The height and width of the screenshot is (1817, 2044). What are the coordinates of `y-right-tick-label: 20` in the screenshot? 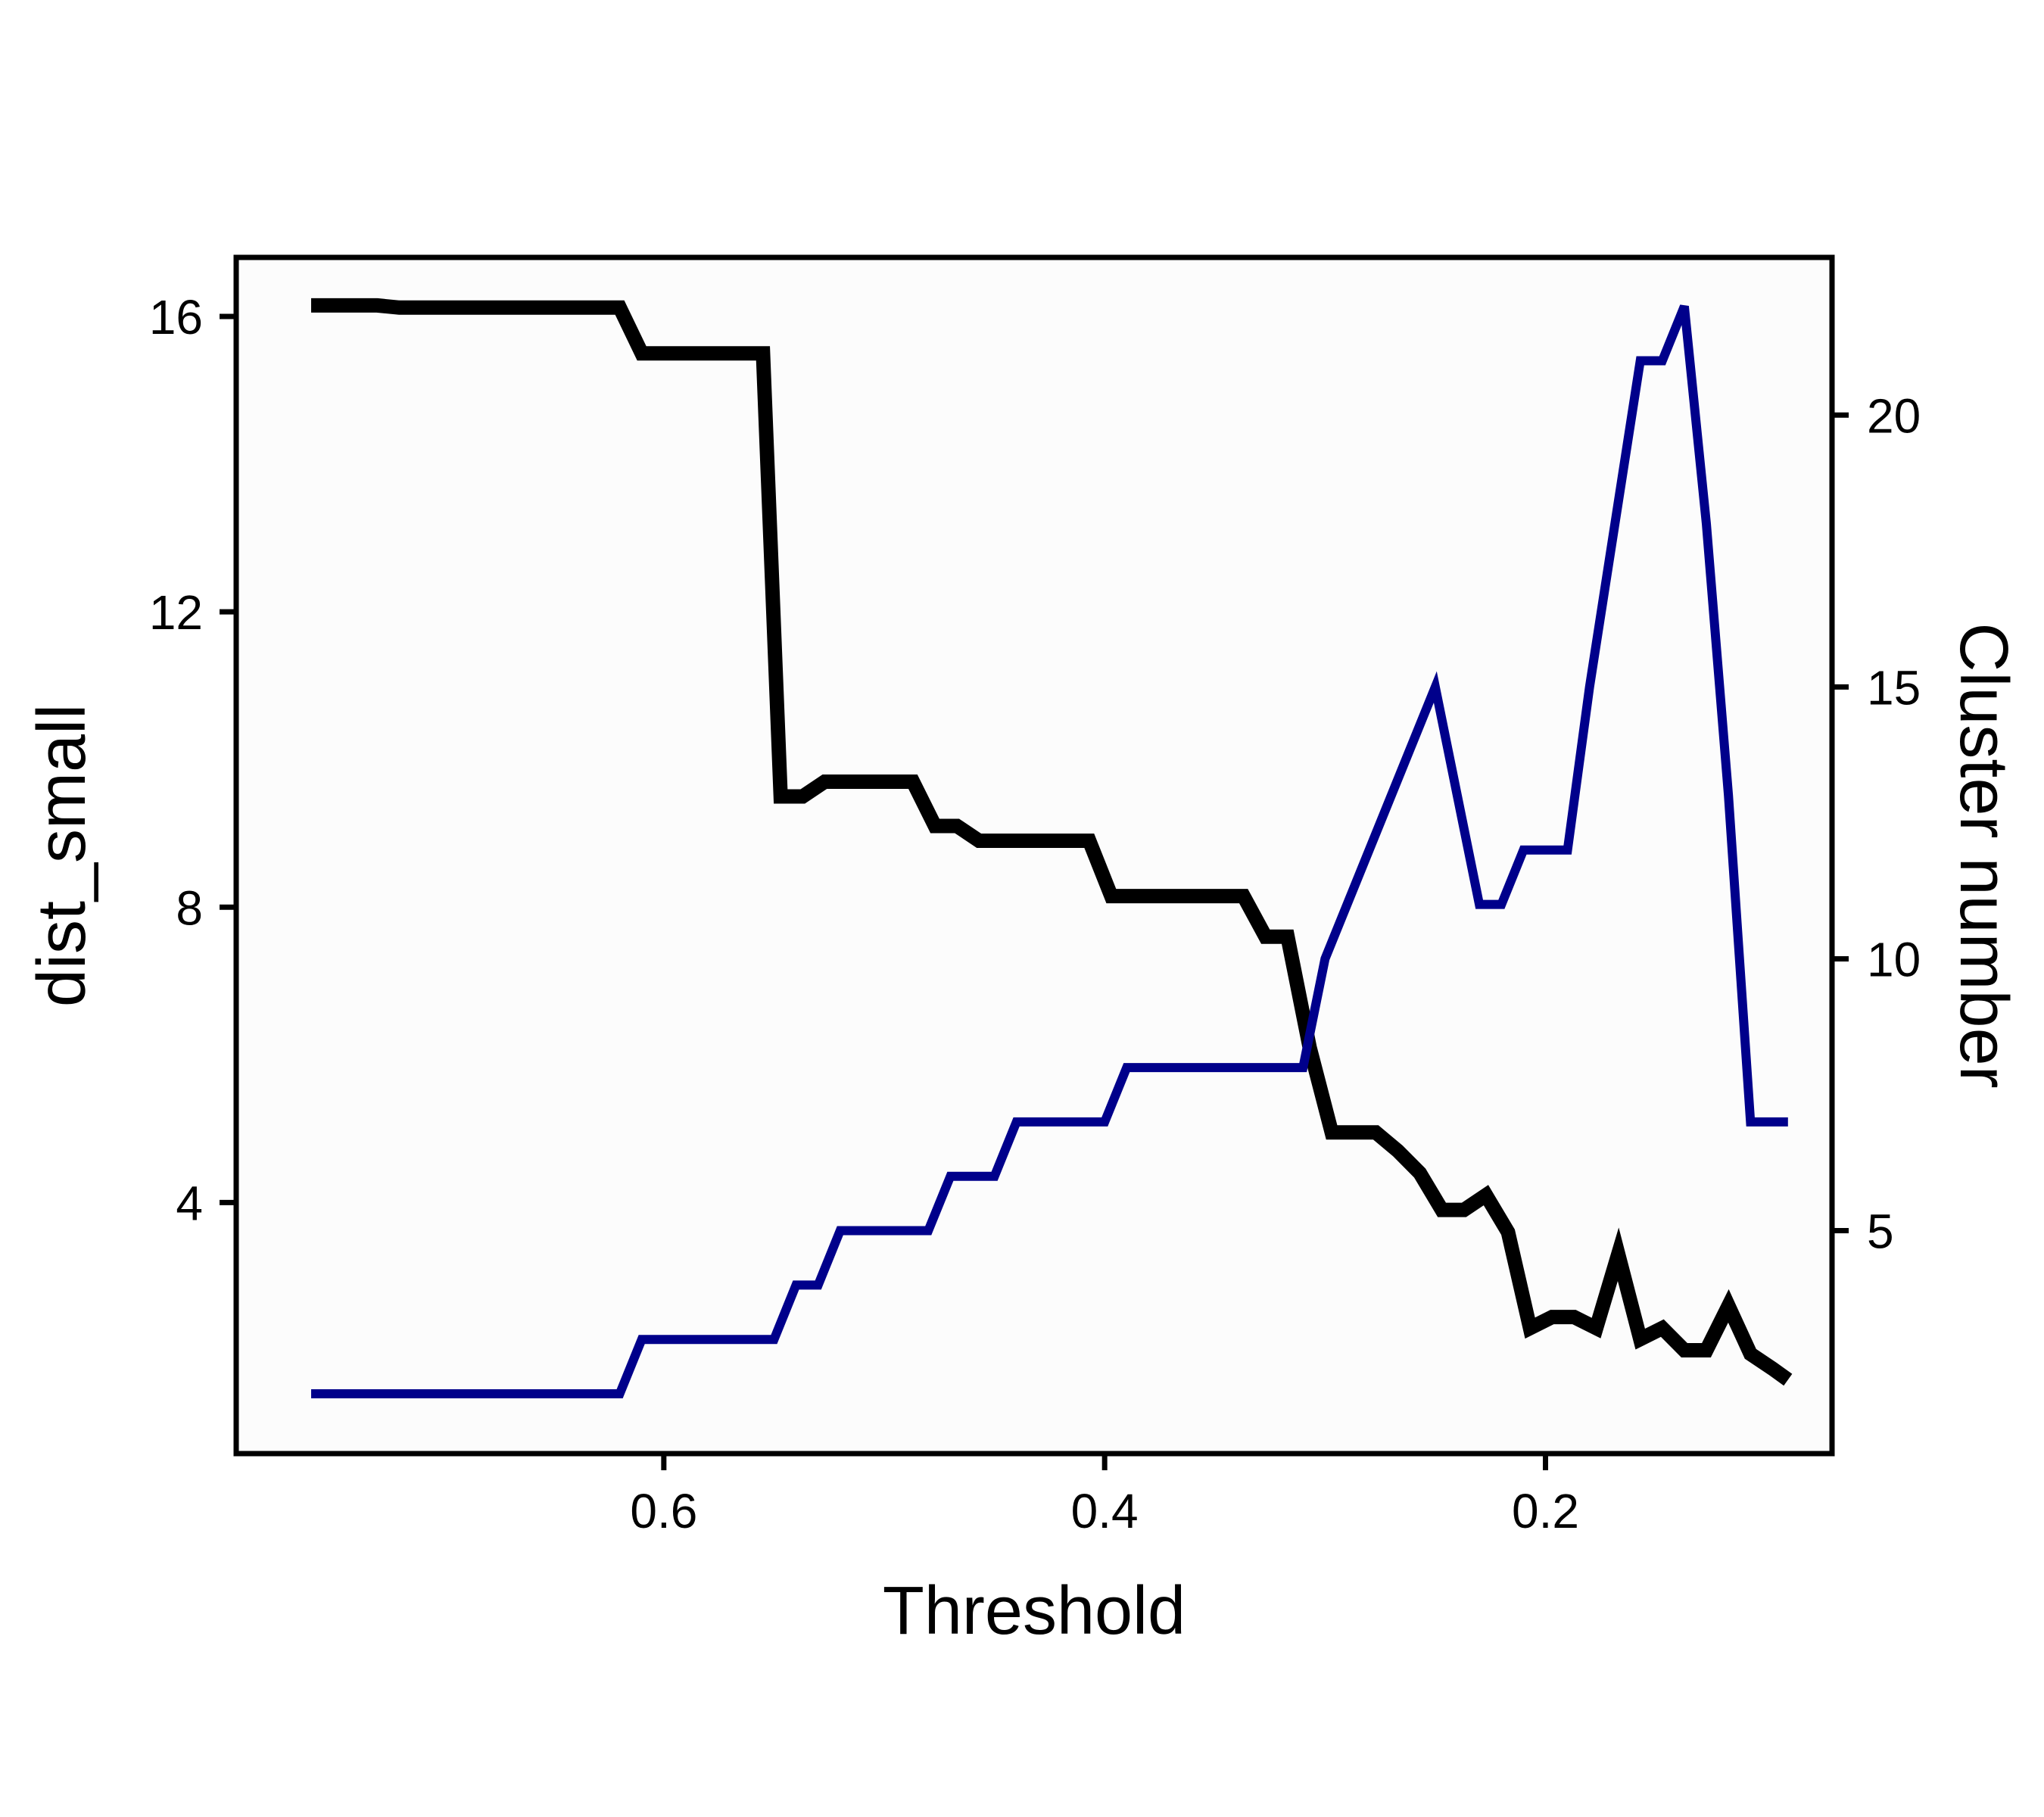 It's located at (1894, 415).